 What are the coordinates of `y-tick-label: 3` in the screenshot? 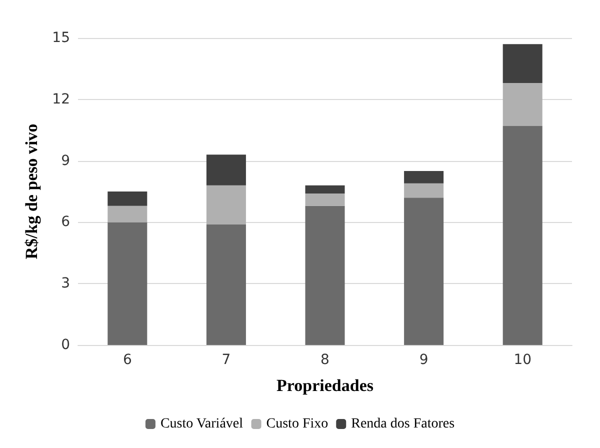 It's located at (65, 284).